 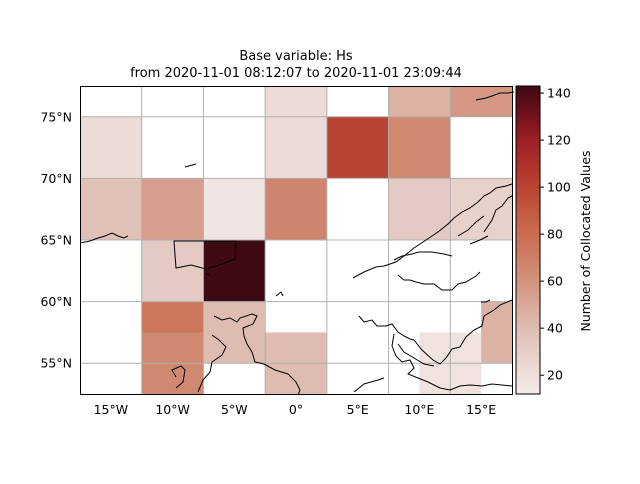 What do you see at coordinates (234, 409) in the screenshot?
I see `x-tick-label: 5°W` at bounding box center [234, 409].